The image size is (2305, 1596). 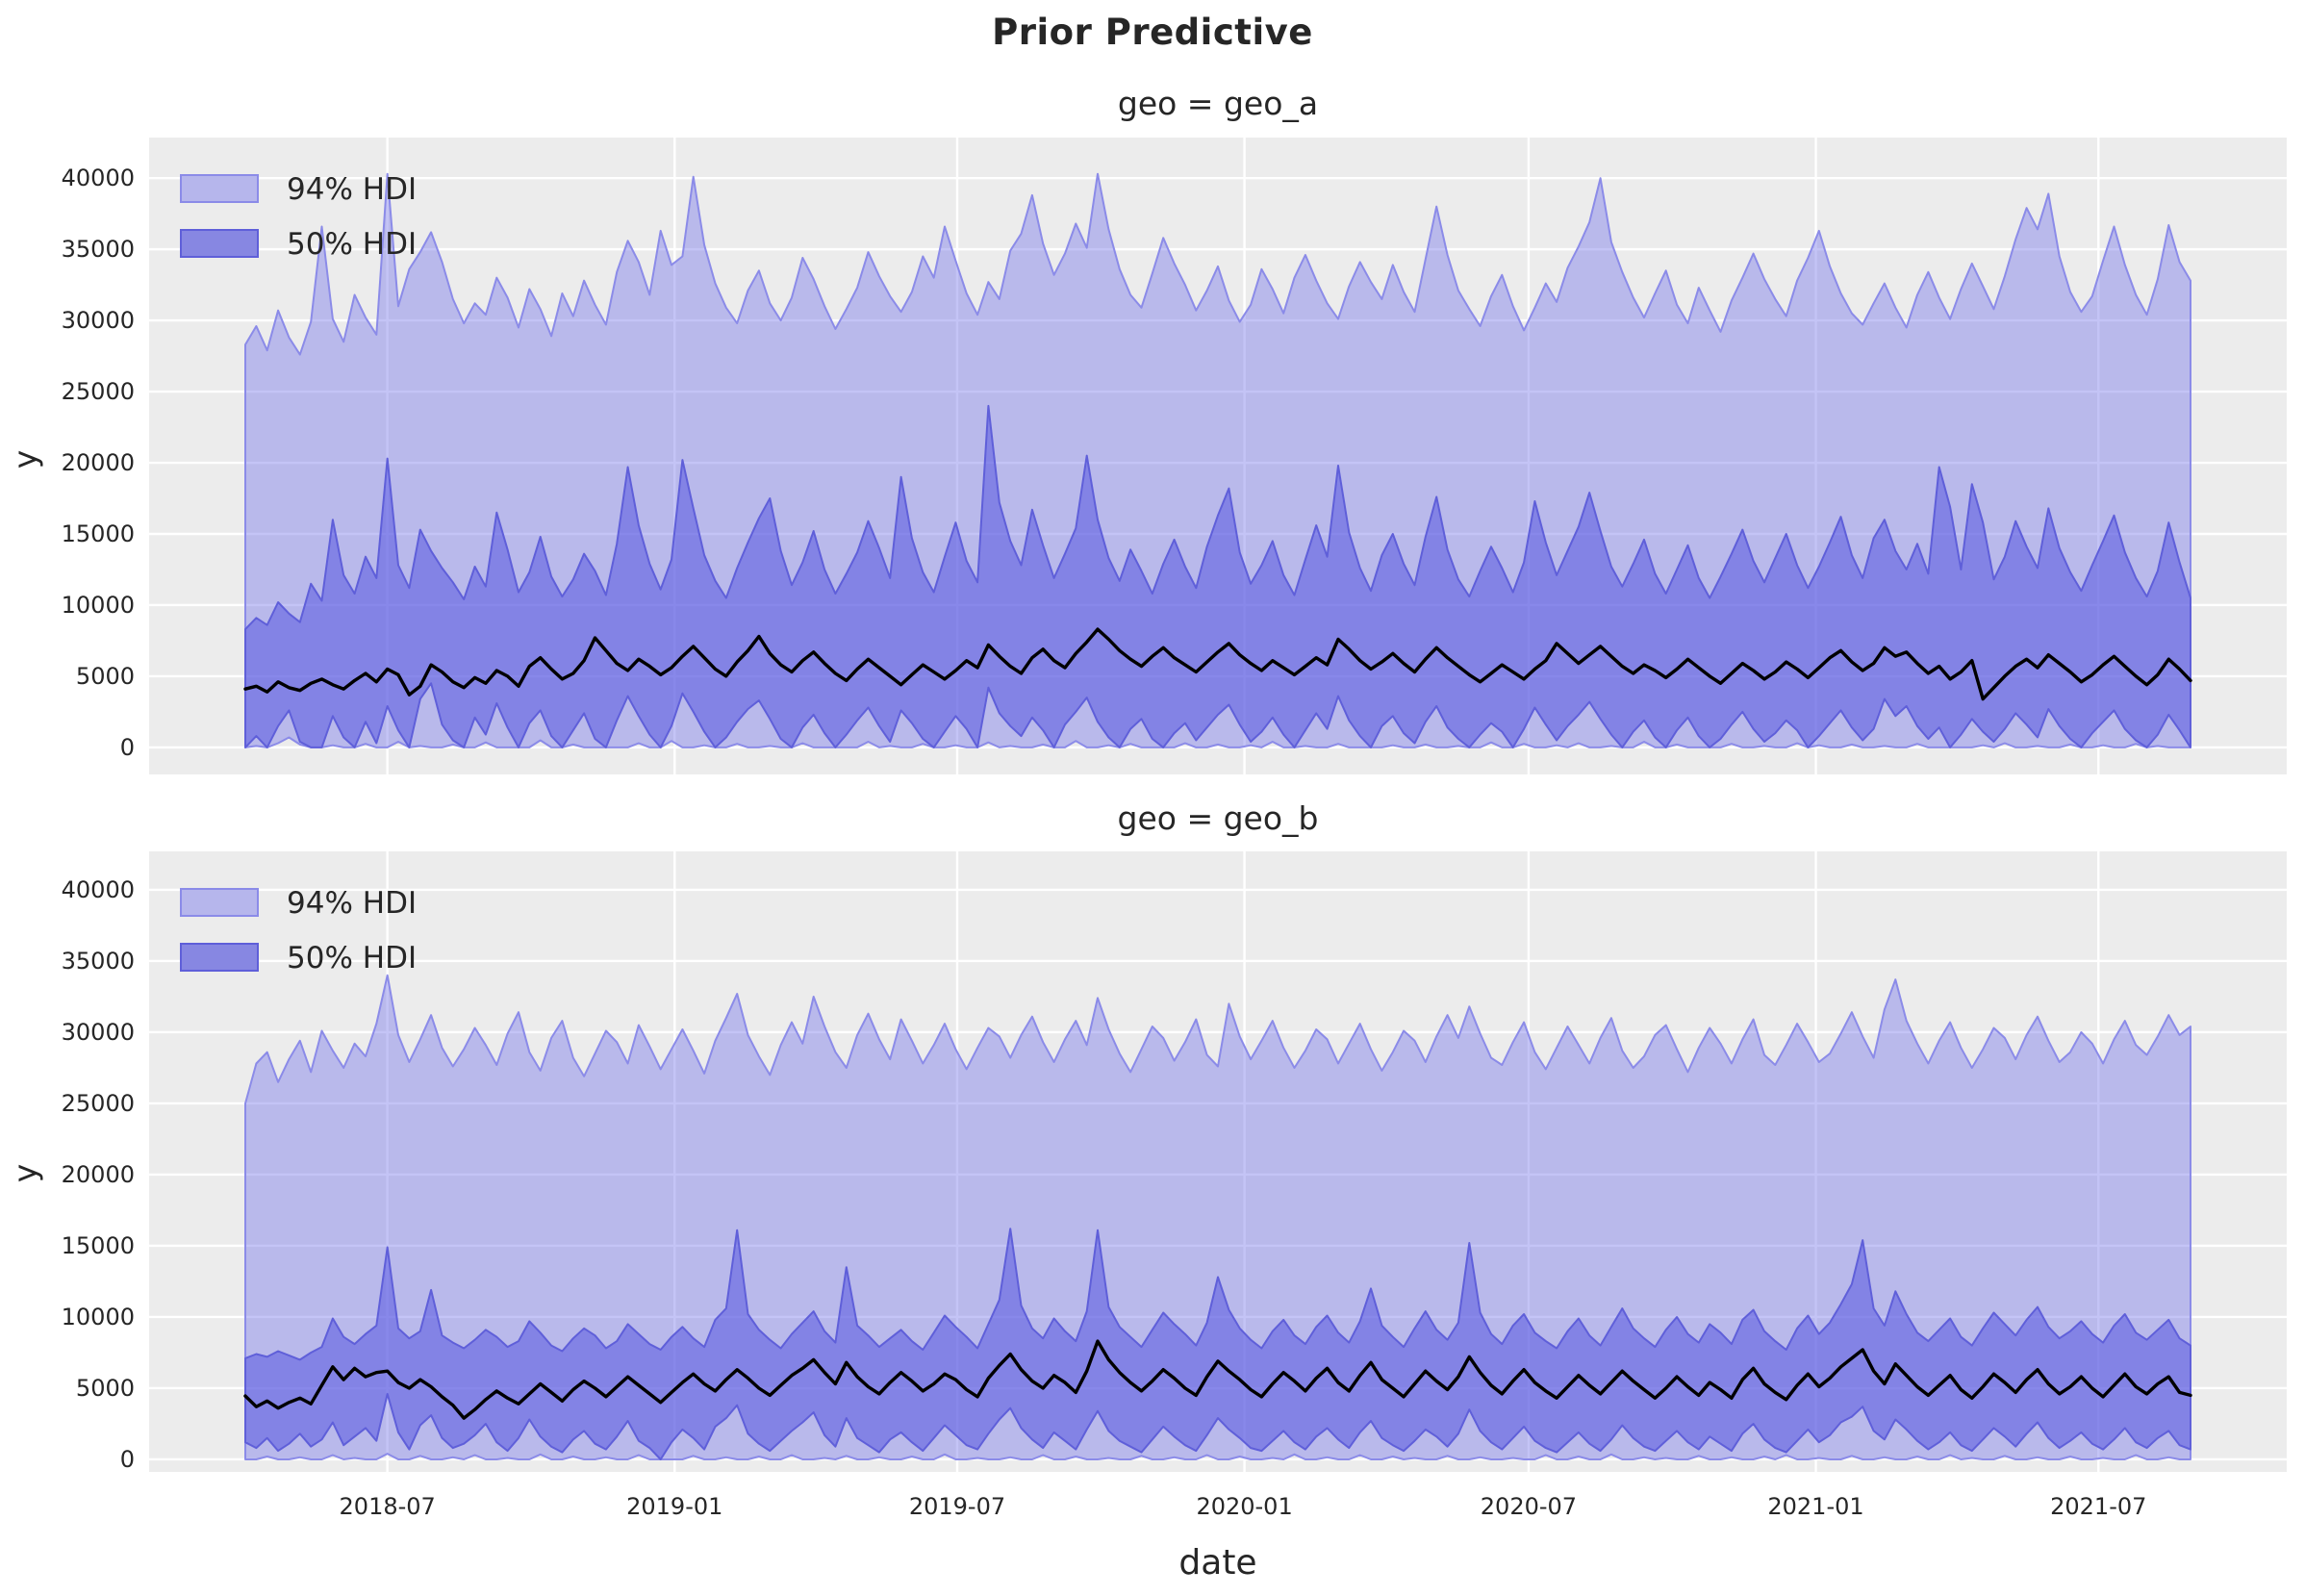 I want to click on subplot-a-title: geo = geo_a, so click(x=1218, y=104).